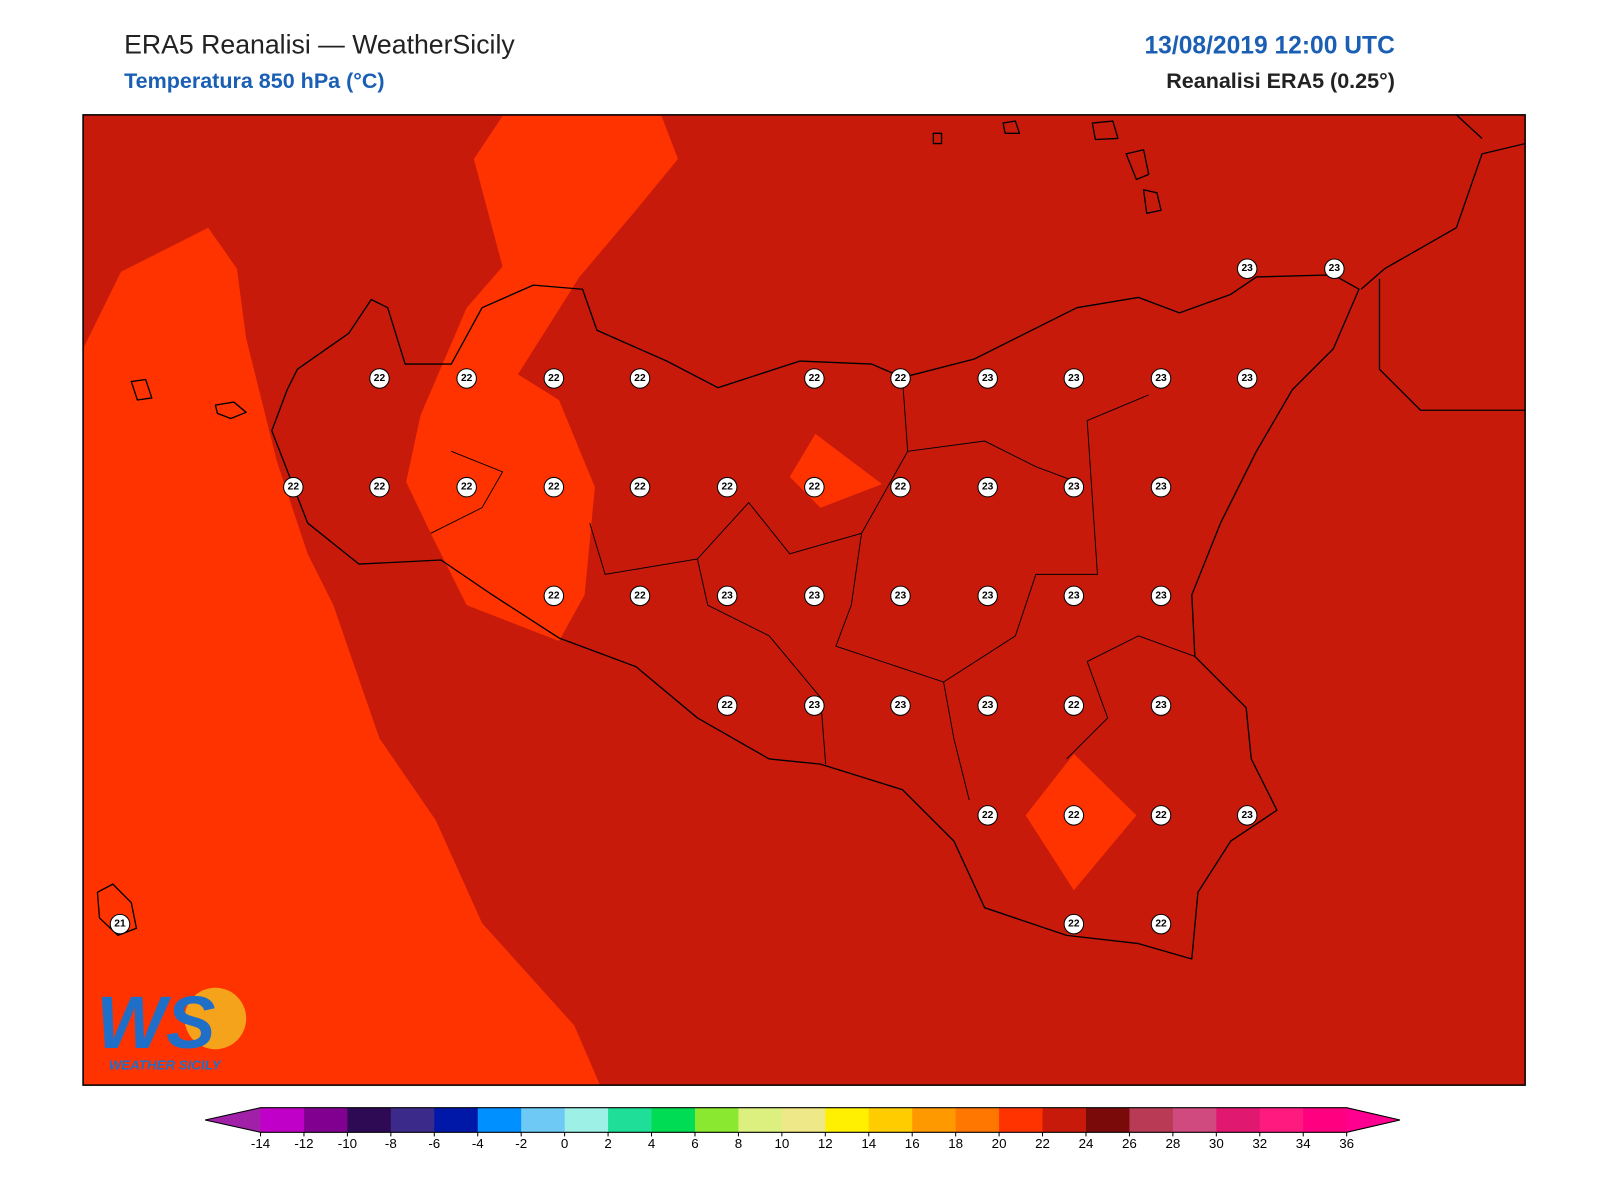  I want to click on colorbar-tick-label: -14, so click(261, 1143).